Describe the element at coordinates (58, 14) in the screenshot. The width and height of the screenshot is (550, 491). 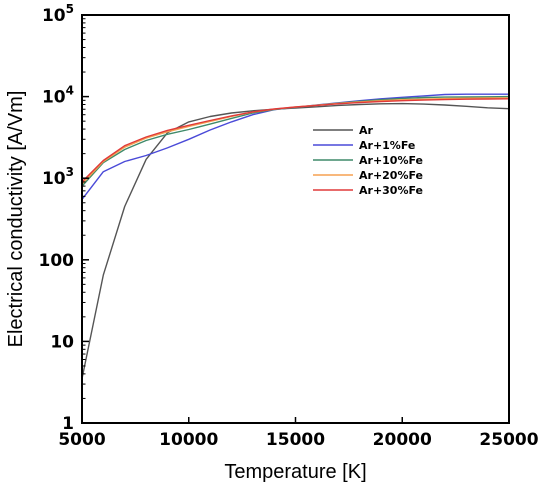
I see `y-tick-label: 10⁵` at that location.